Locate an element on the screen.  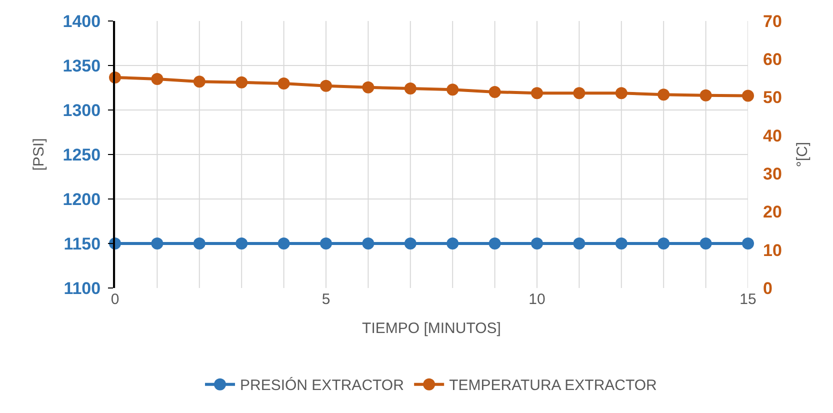
y2-axis-title: °[C] is located at coordinates (802, 155).